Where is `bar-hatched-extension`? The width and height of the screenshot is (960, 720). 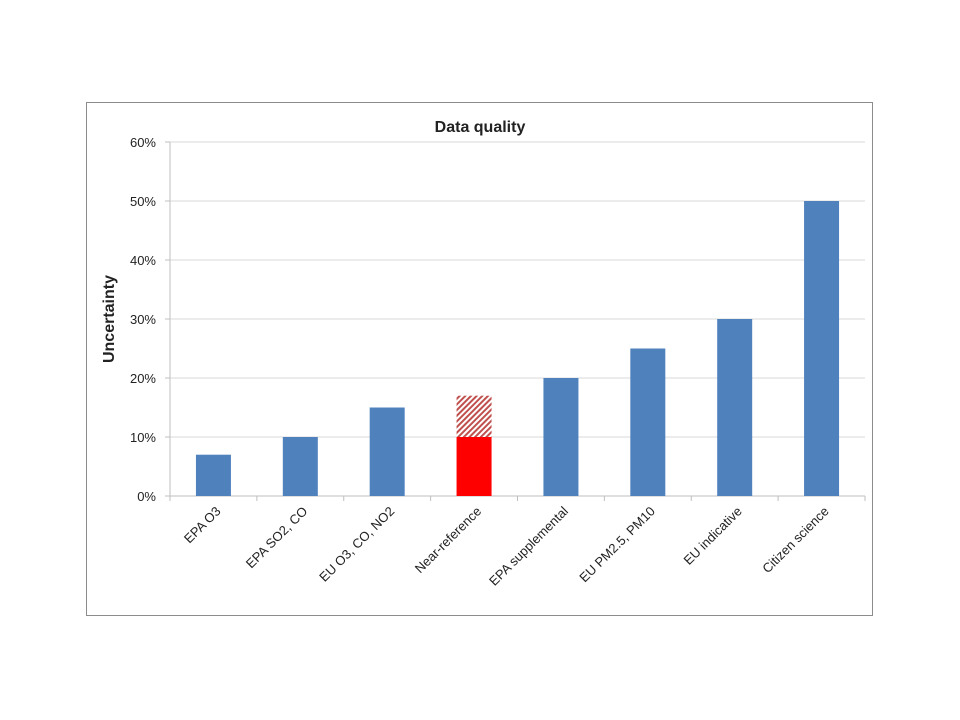
bar-hatched-extension is located at coordinates (474, 416).